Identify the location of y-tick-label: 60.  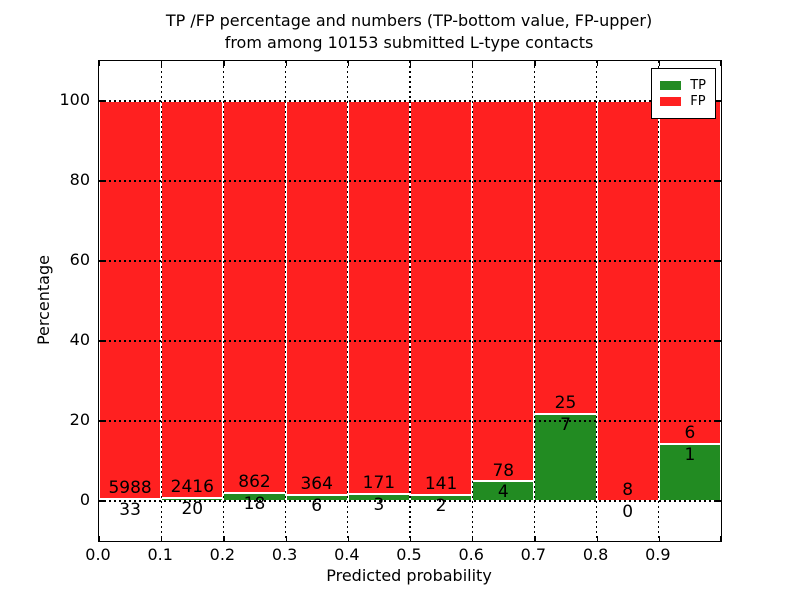
(79, 259).